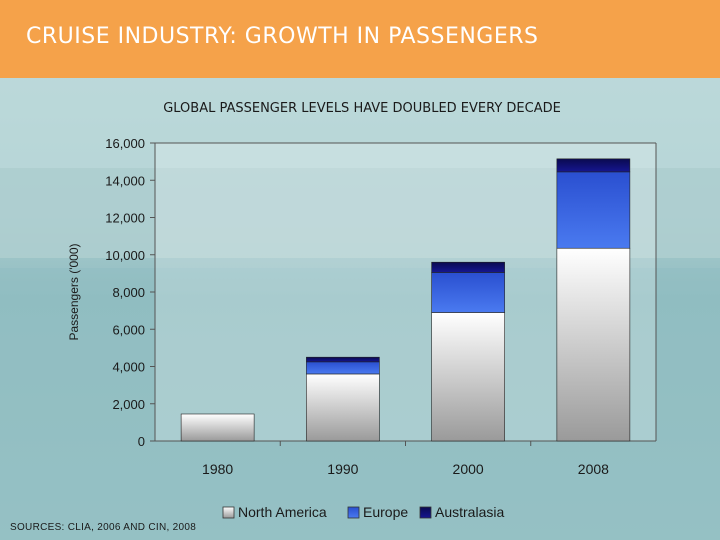  I want to click on bar-europe-2000, so click(468, 292).